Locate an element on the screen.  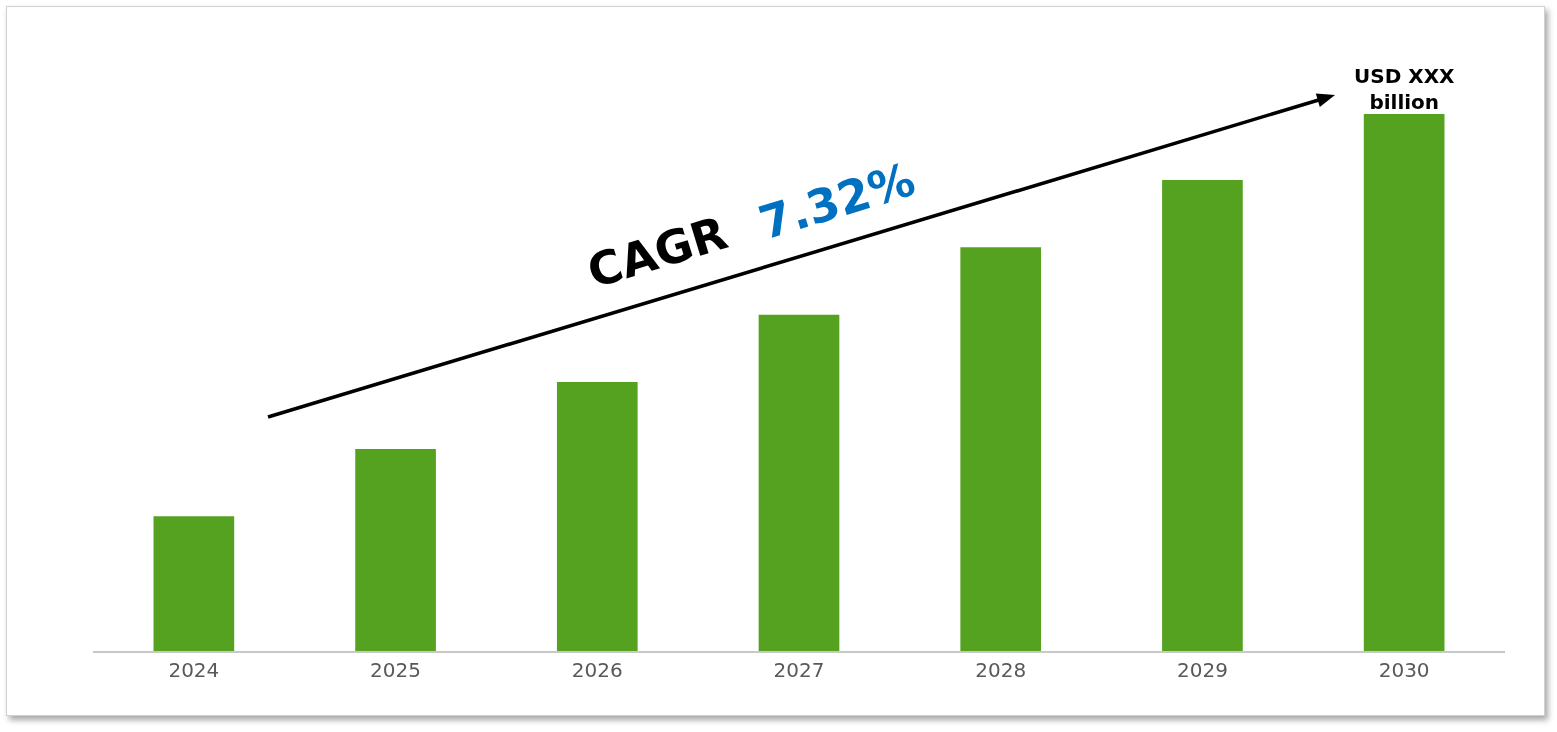
x-tick-label: 2024 is located at coordinates (194, 669).